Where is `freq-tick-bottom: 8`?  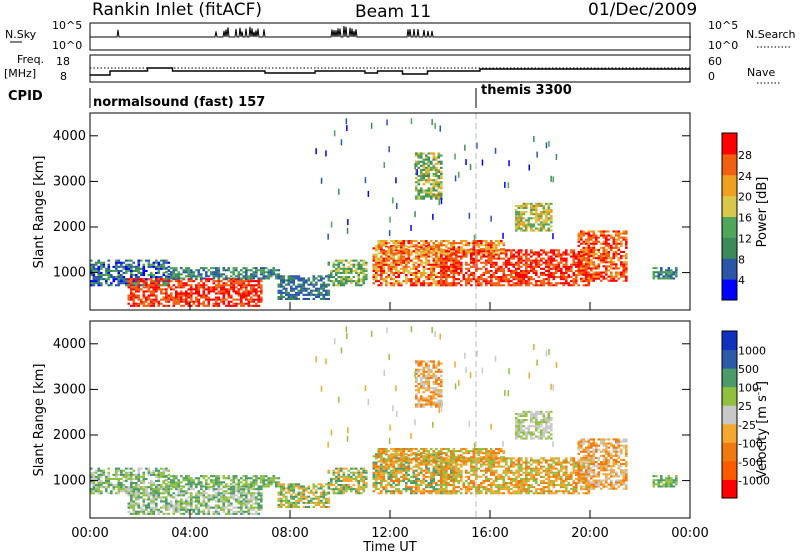 freq-tick-bottom: 8 is located at coordinates (63, 76).